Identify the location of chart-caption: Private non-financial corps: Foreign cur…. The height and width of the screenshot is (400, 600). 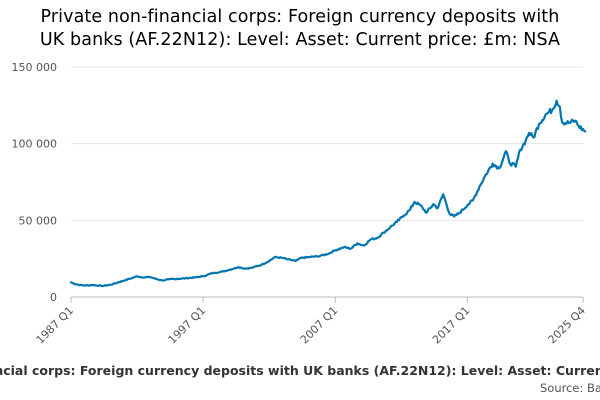
(300, 372).